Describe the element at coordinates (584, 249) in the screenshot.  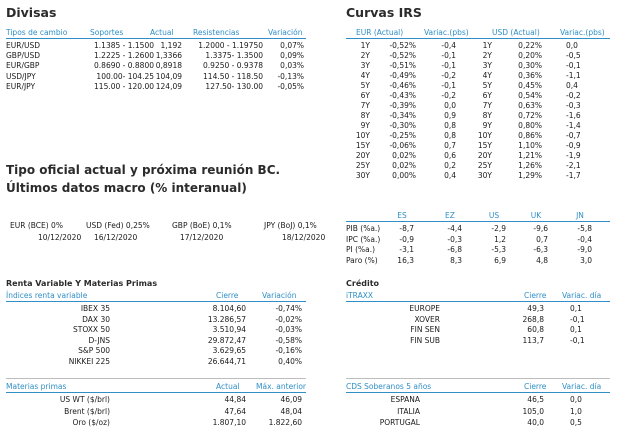
I see `macro-value: -9,0` at that location.